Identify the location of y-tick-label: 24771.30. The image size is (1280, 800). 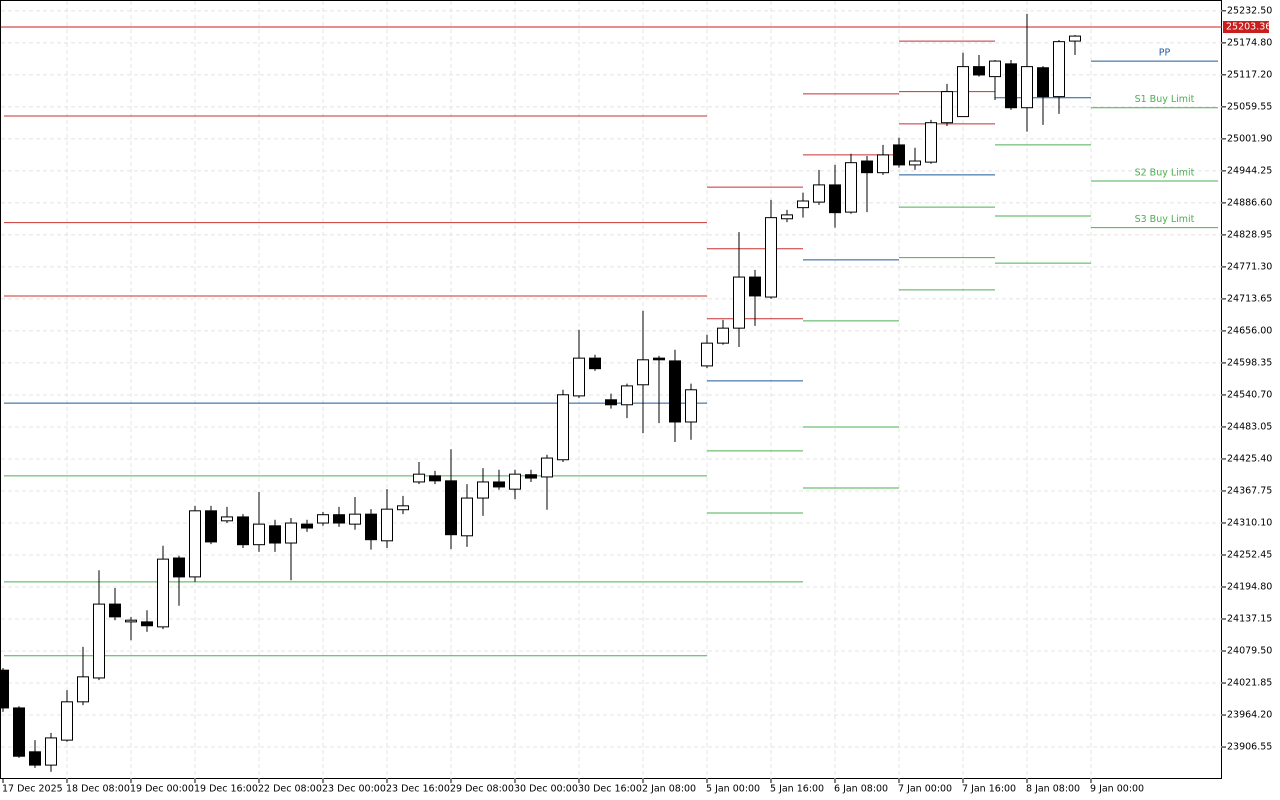
(1249, 266).